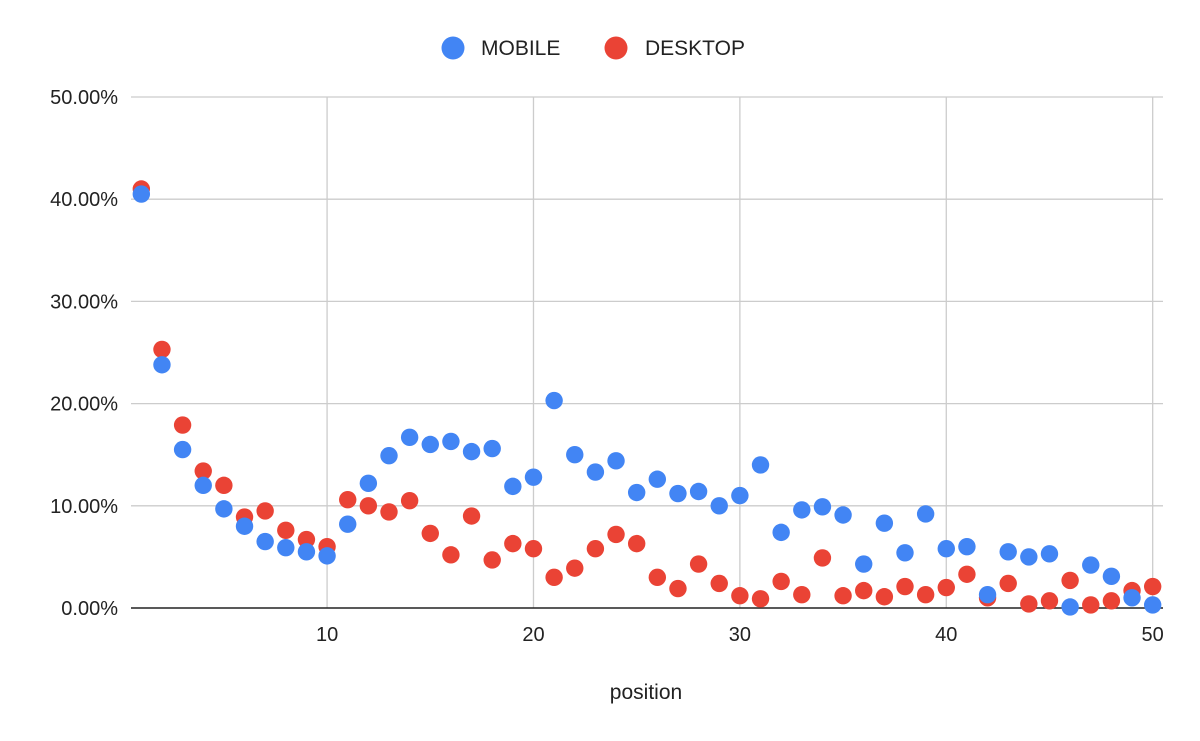 The width and height of the screenshot is (1200, 741). Describe the element at coordinates (84, 302) in the screenshot. I see `y-tick-label: 30.00%` at that location.